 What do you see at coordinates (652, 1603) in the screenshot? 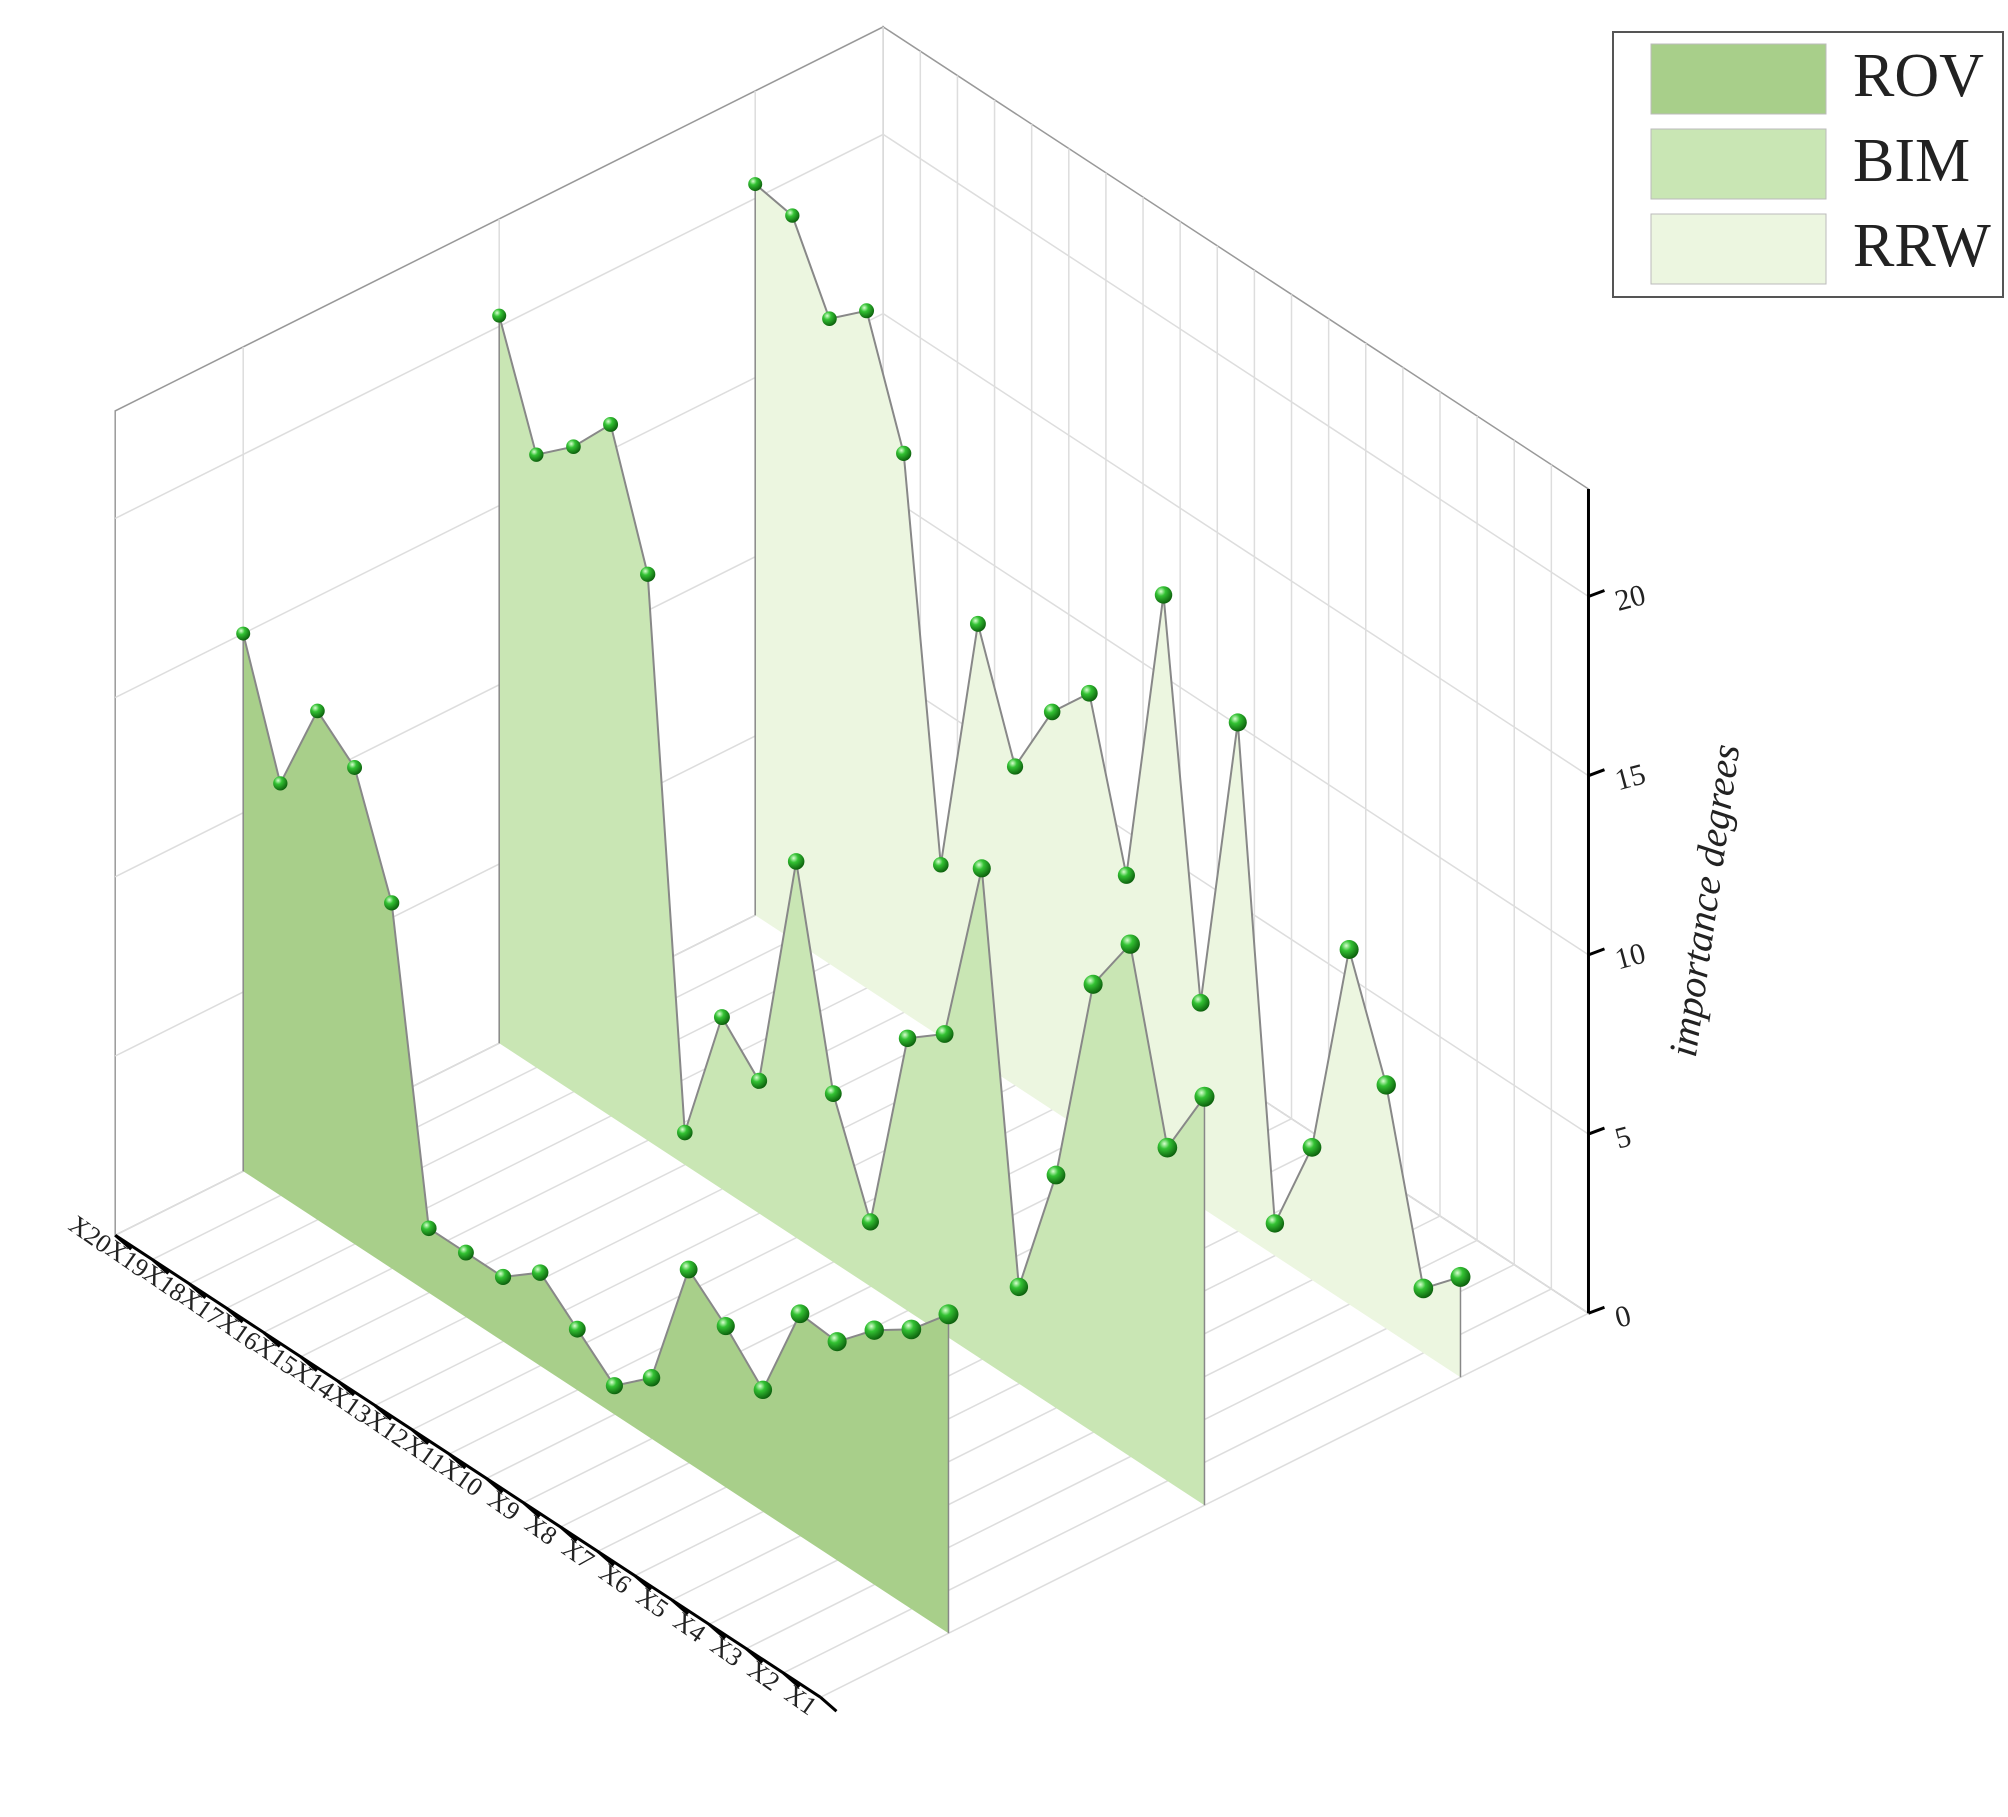
I see `category-label: X5` at bounding box center [652, 1603].